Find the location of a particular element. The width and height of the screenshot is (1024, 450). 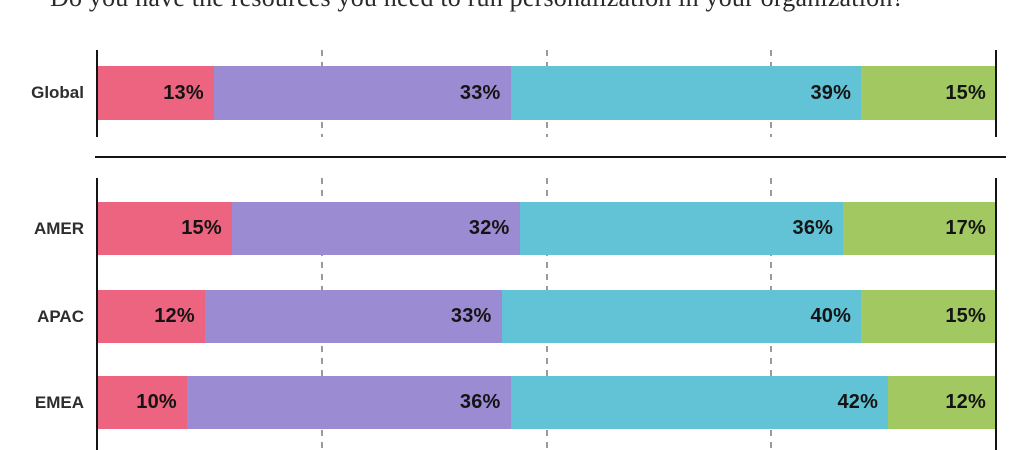

segment-value-label: 40% is located at coordinates (831, 316).